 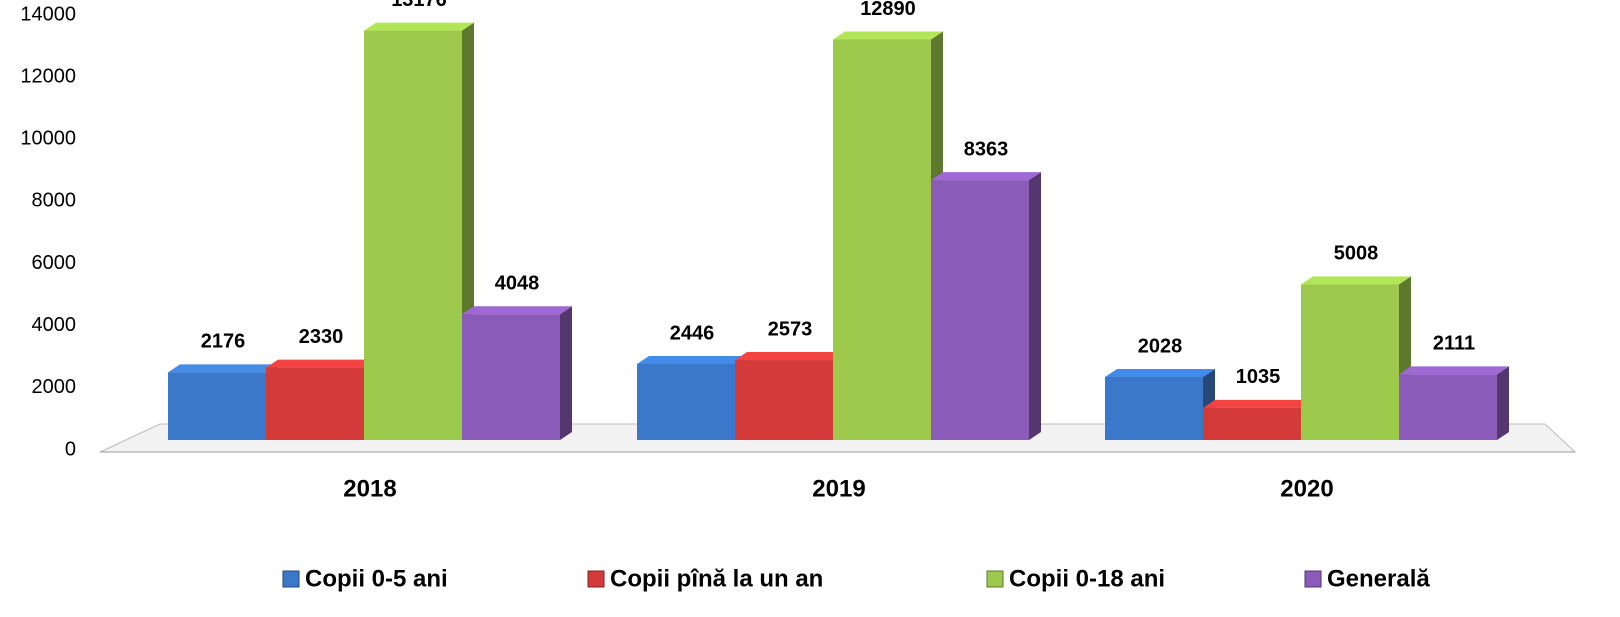 I want to click on value-label: 13176, so click(x=419, y=5).